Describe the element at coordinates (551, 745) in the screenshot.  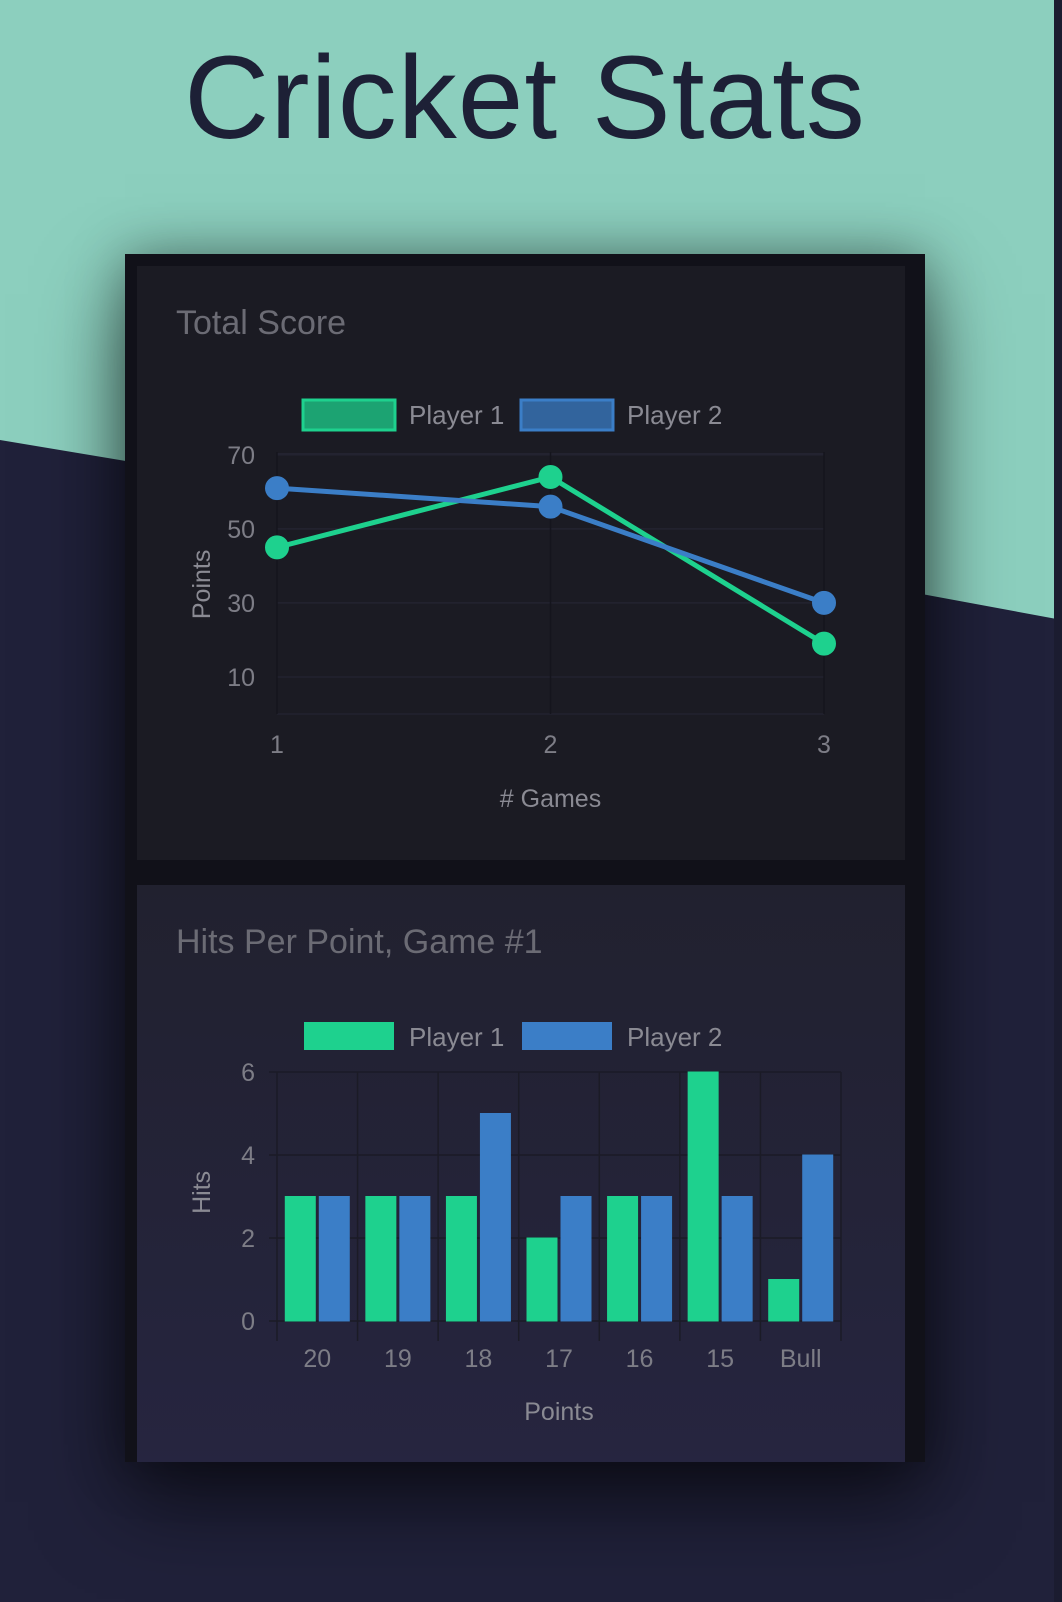
I see `x-tick-label: 2` at that location.